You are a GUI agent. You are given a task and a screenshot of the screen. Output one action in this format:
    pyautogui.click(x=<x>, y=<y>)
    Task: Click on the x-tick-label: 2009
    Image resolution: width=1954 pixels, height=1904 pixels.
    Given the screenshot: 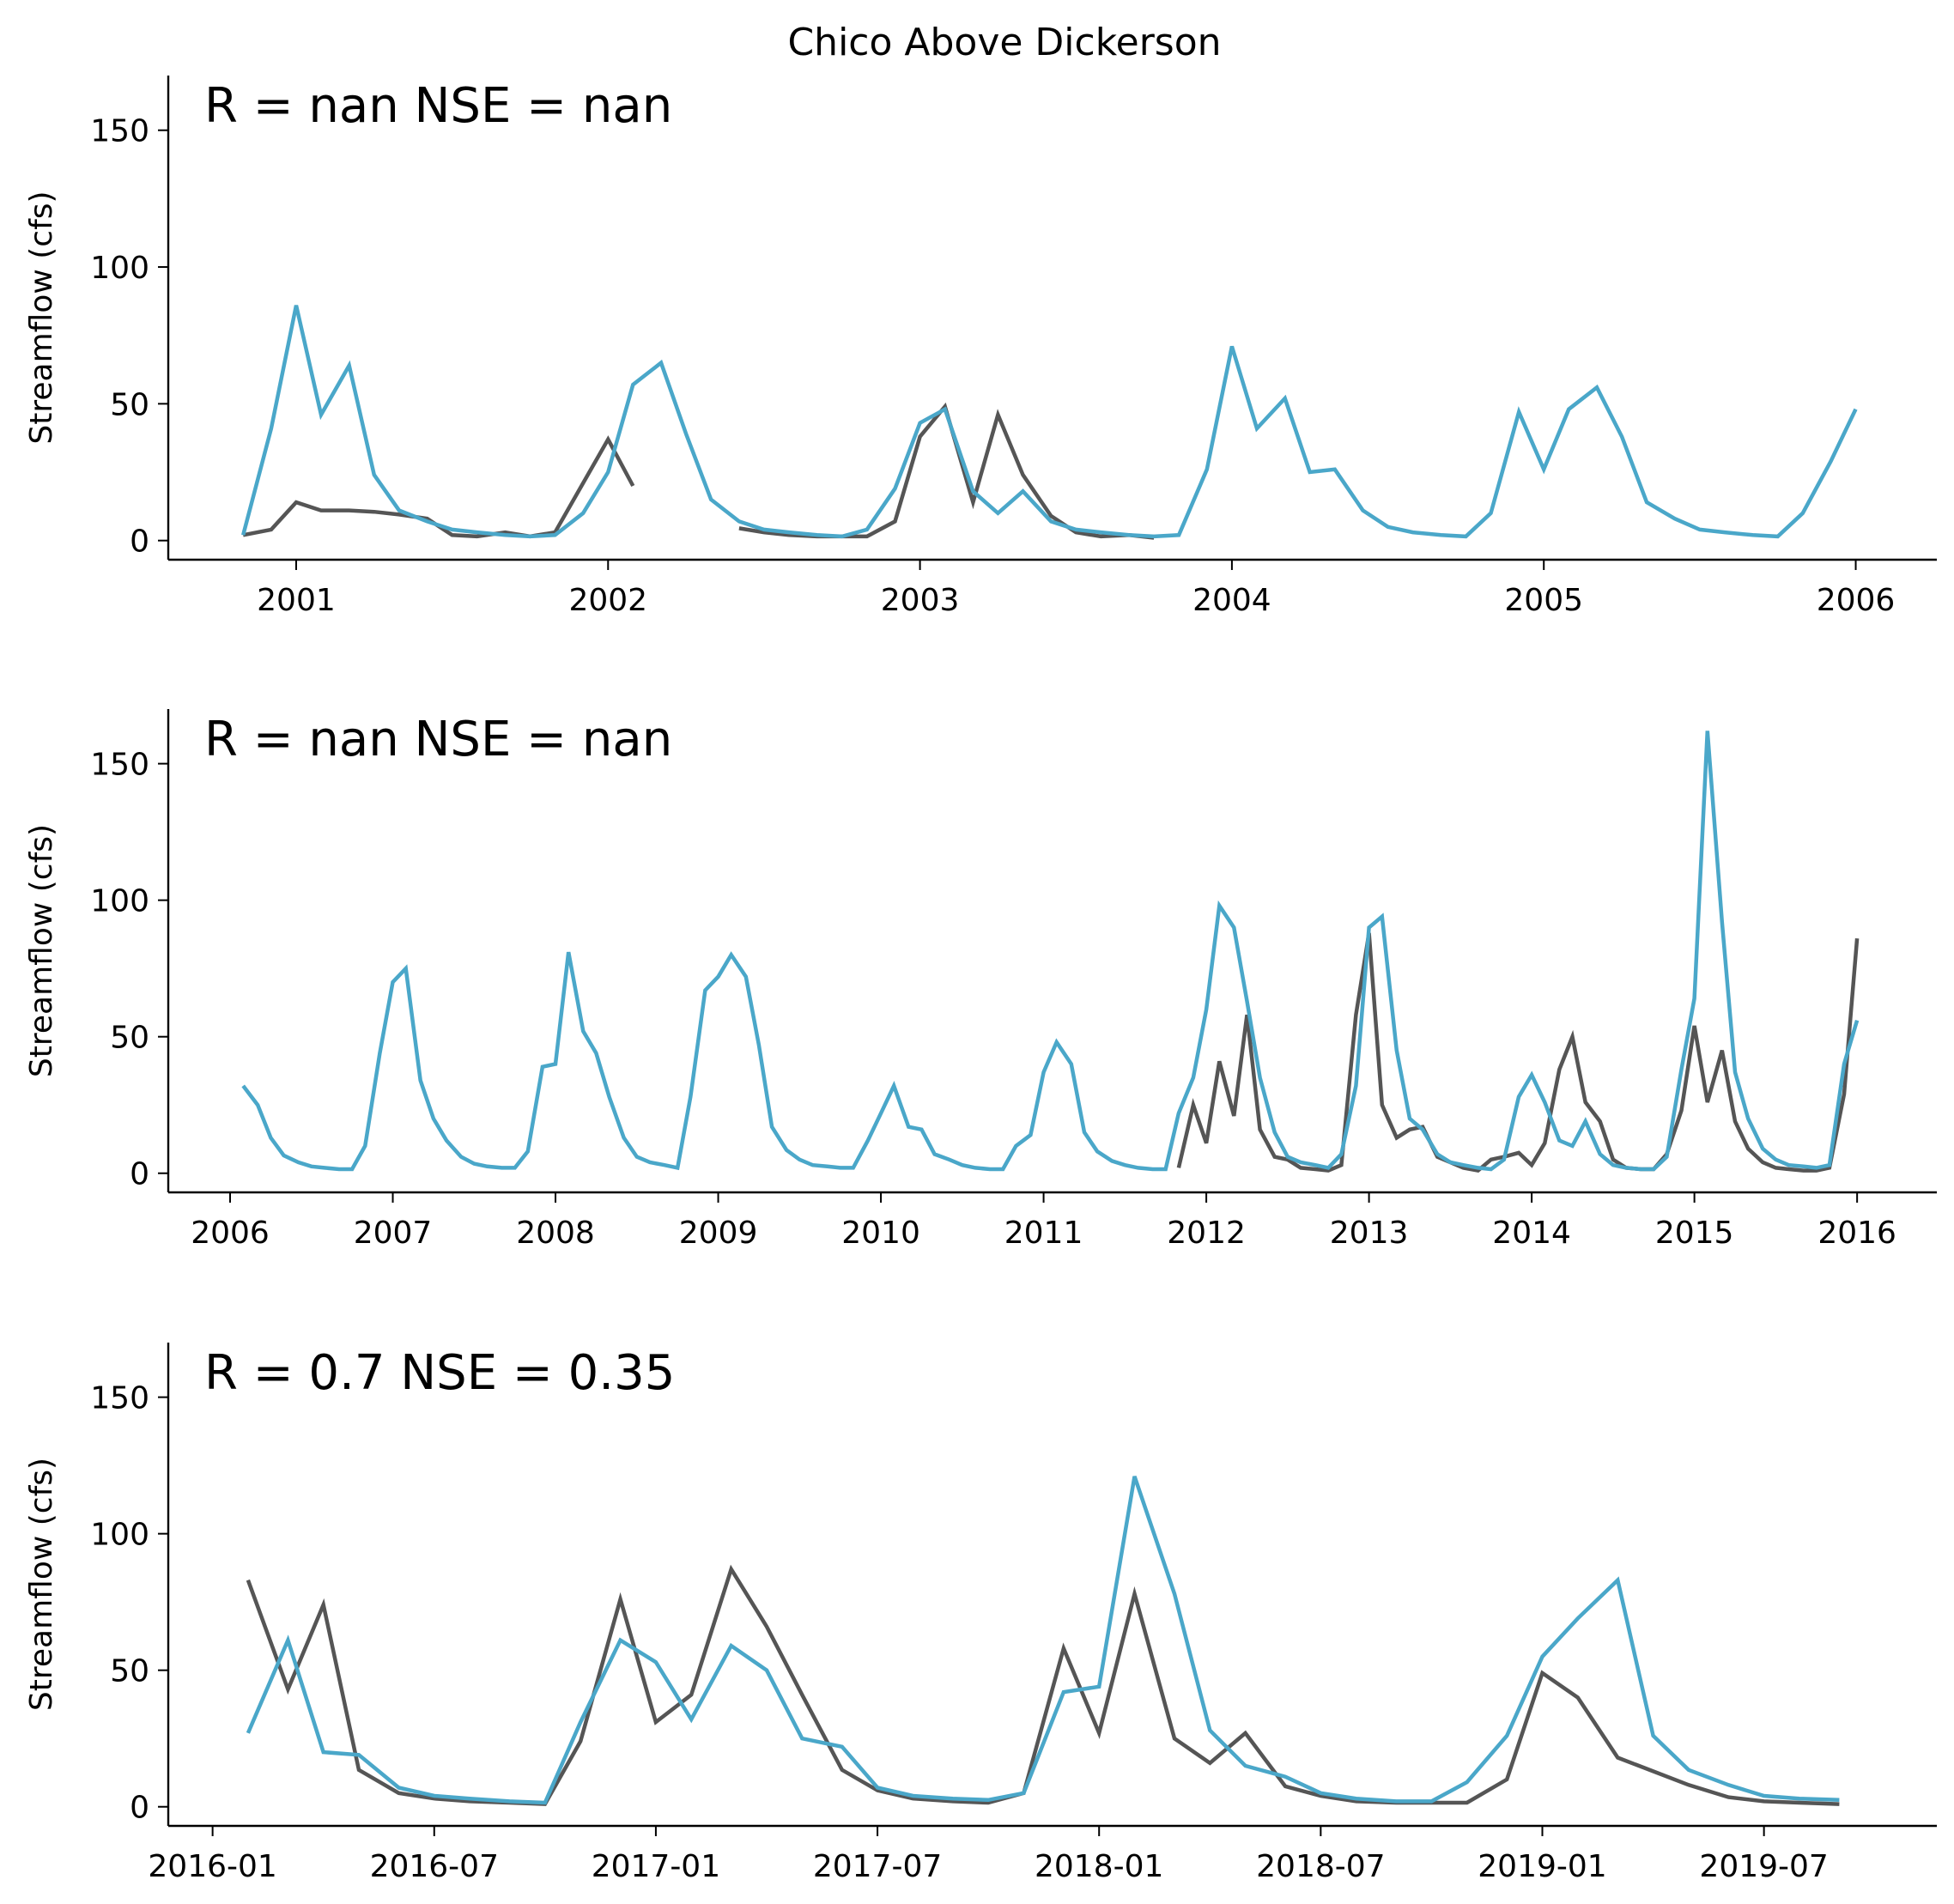 What is the action you would take?
    pyautogui.click(x=718, y=1234)
    